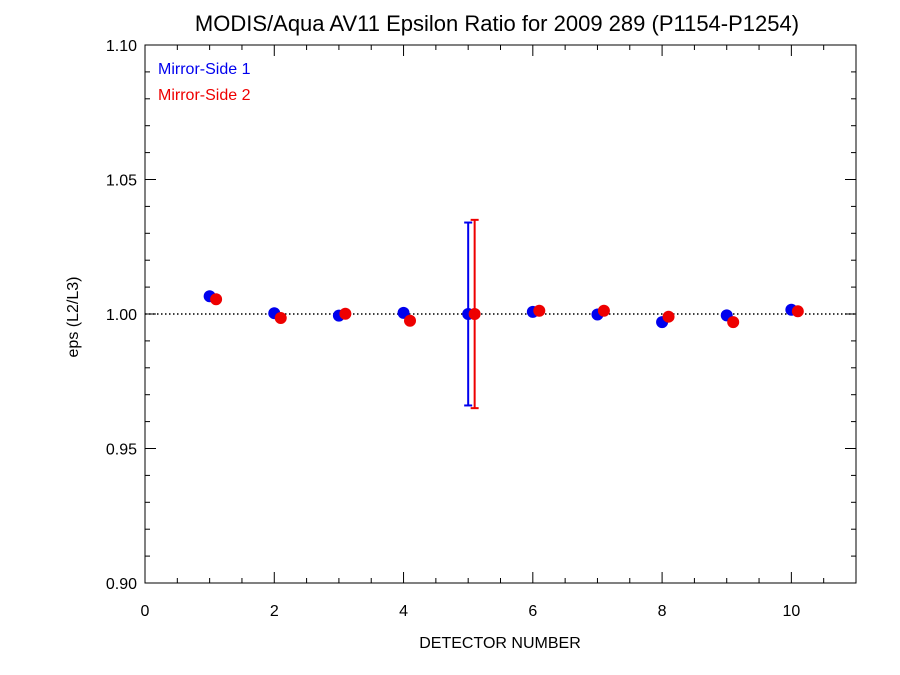 The image size is (900, 675). I want to click on x-tick-label: 6, so click(532, 611).